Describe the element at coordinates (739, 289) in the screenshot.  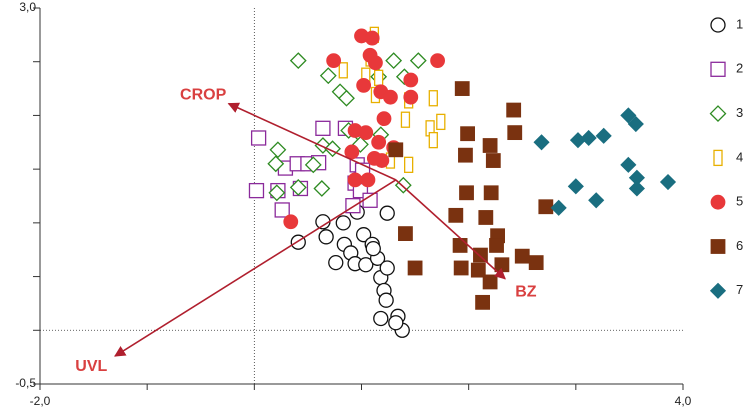
I see `legend-label: 7` at that location.